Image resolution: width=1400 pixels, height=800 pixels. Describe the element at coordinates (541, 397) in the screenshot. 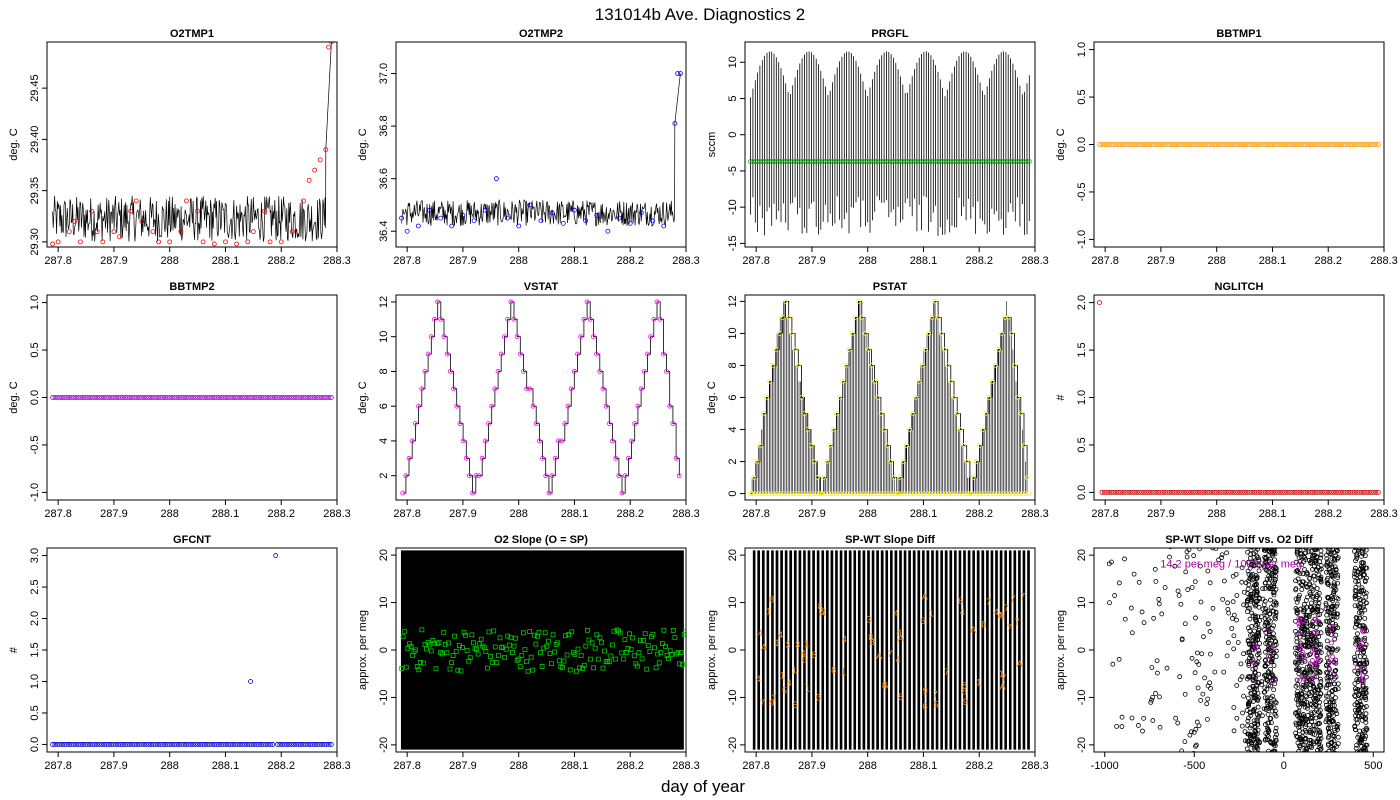

I see `plot-frame` at that location.